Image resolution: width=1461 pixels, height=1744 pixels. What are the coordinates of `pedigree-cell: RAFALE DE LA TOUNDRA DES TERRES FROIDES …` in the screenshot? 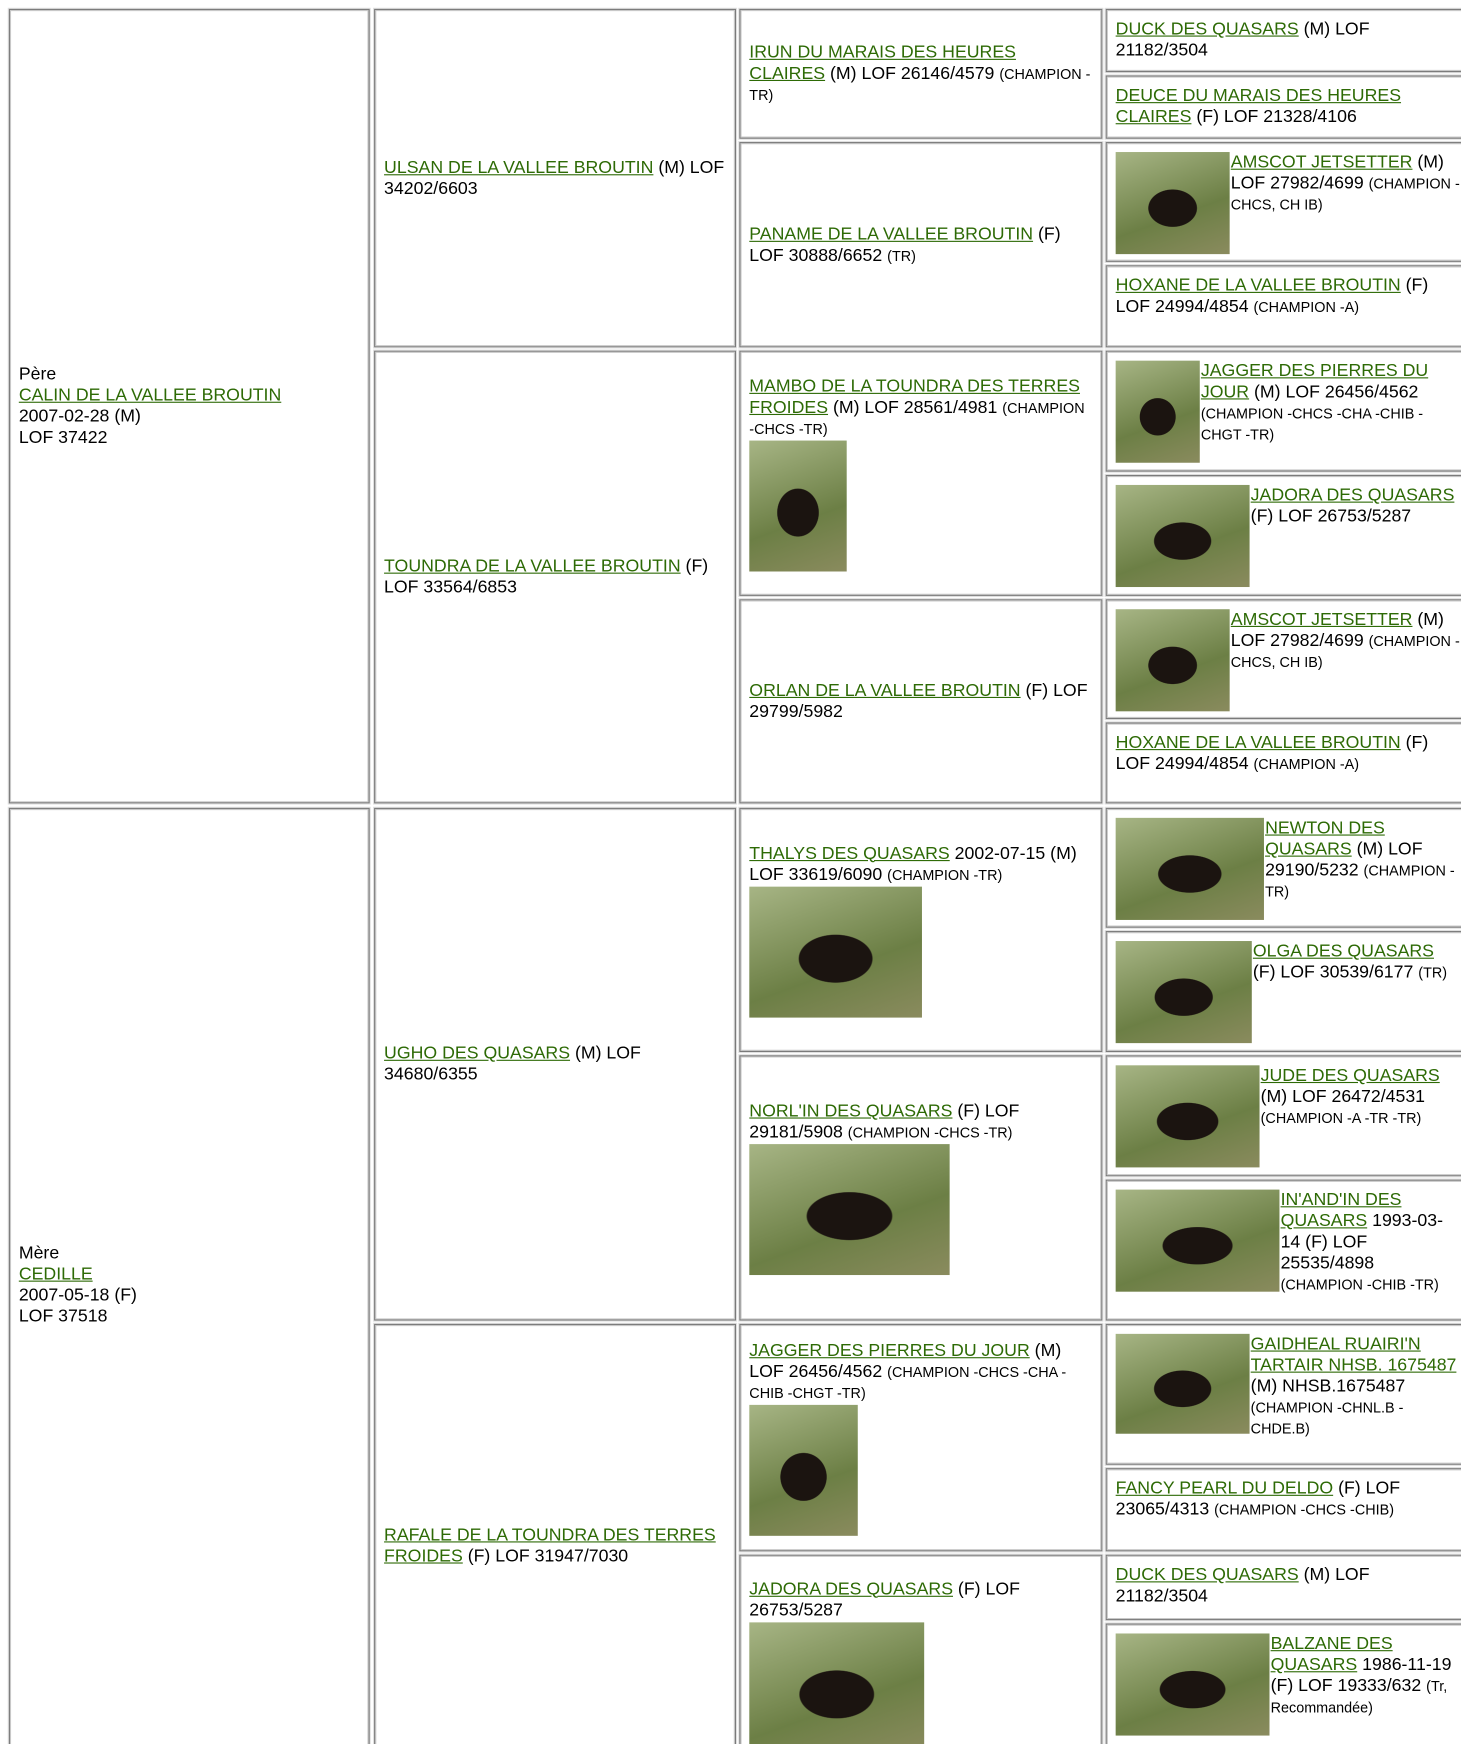 It's located at (555, 1533).